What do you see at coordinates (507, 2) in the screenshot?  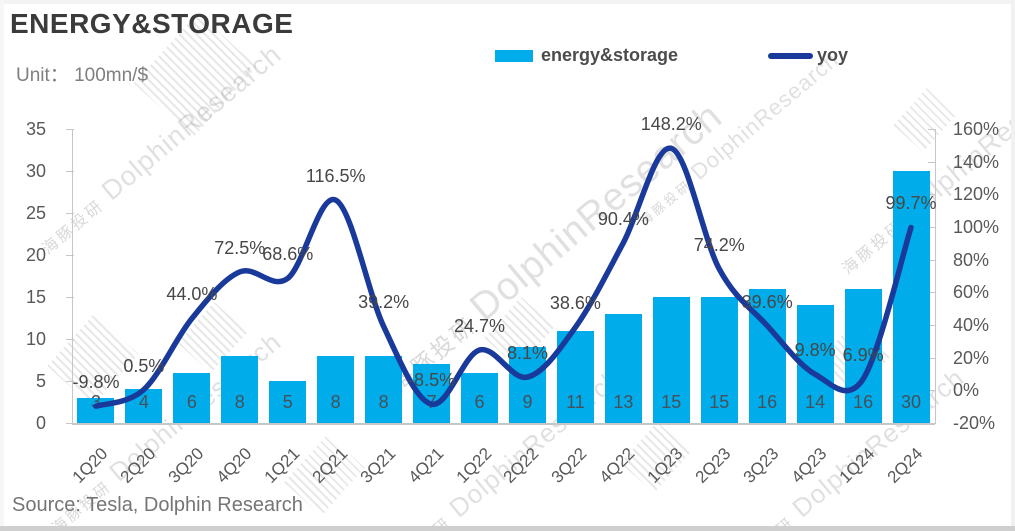 I see `screen-edge-top` at bounding box center [507, 2].